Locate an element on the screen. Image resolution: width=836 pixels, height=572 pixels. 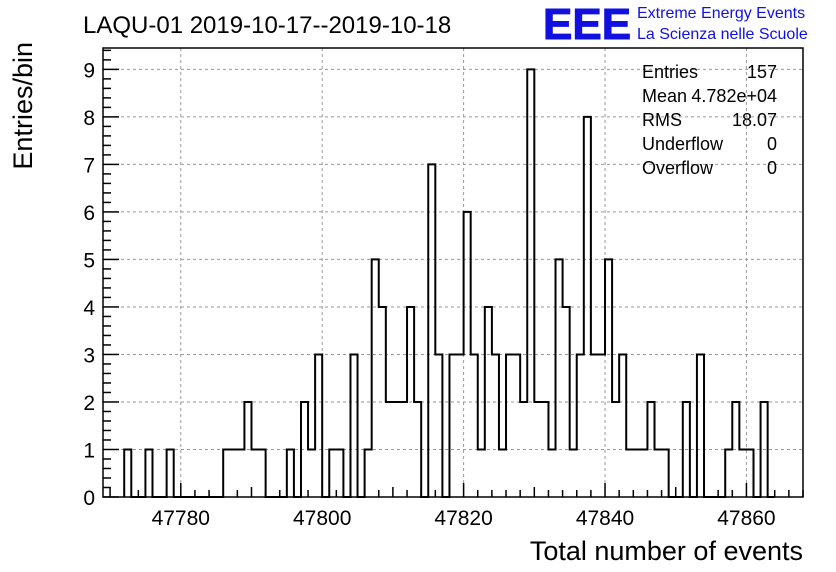
logo-line-1: Extreme Energy Events is located at coordinates (721, 13).